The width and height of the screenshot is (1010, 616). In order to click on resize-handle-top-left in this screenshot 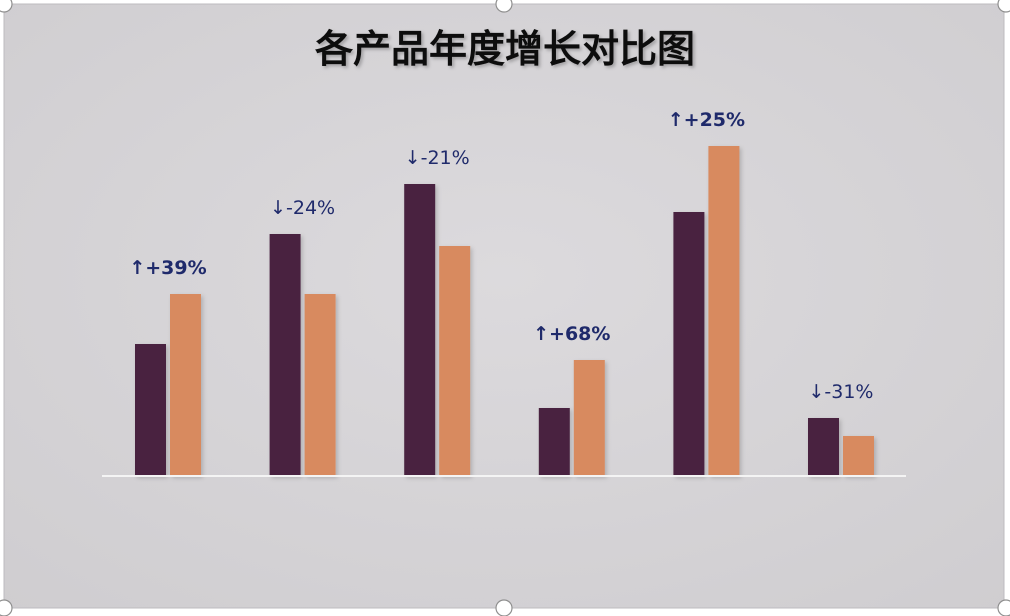, I will do `click(6, 6)`.